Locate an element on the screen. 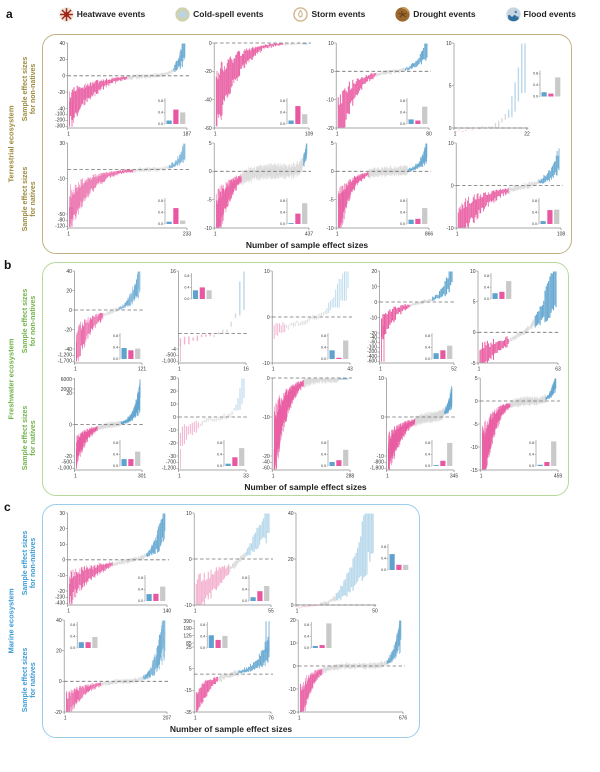 This screenshot has width=600, height=772. svg-text: 33 is located at coordinates (246, 477).